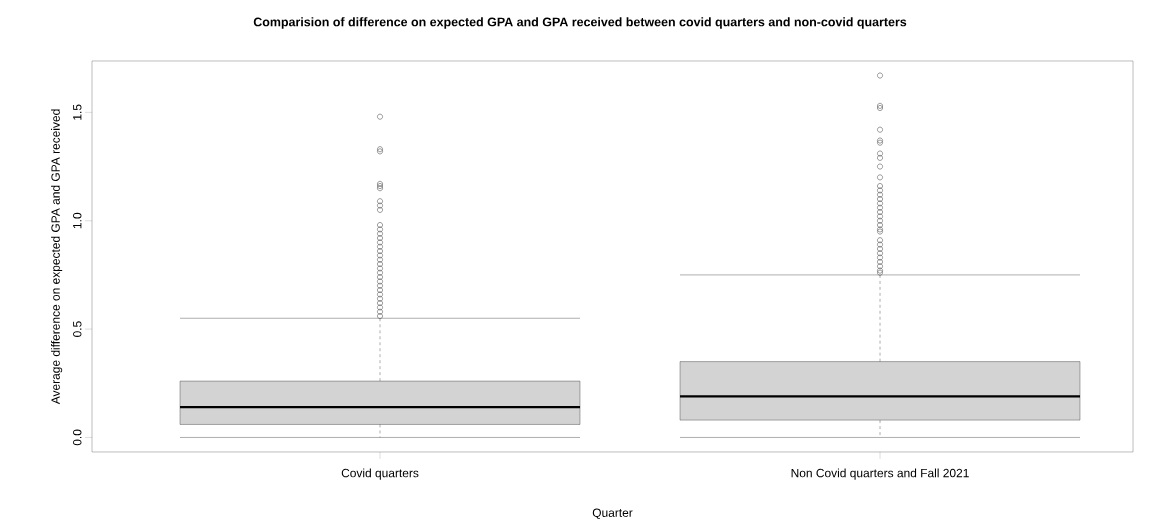  What do you see at coordinates (77, 220) in the screenshot?
I see `y-tick-label: 1.0` at bounding box center [77, 220].